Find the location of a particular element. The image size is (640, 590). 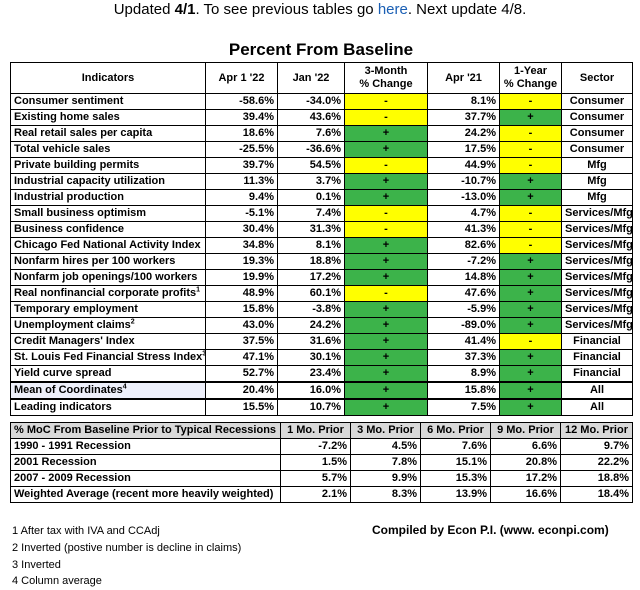

indicator-name: Business confidence is located at coordinates (108, 229).